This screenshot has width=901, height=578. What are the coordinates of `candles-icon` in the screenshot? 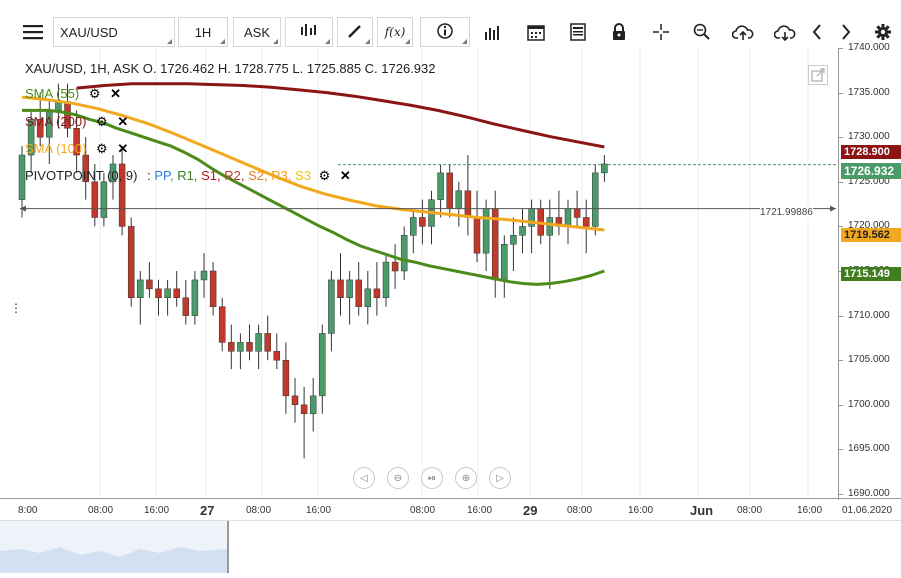 It's located at (309, 32).